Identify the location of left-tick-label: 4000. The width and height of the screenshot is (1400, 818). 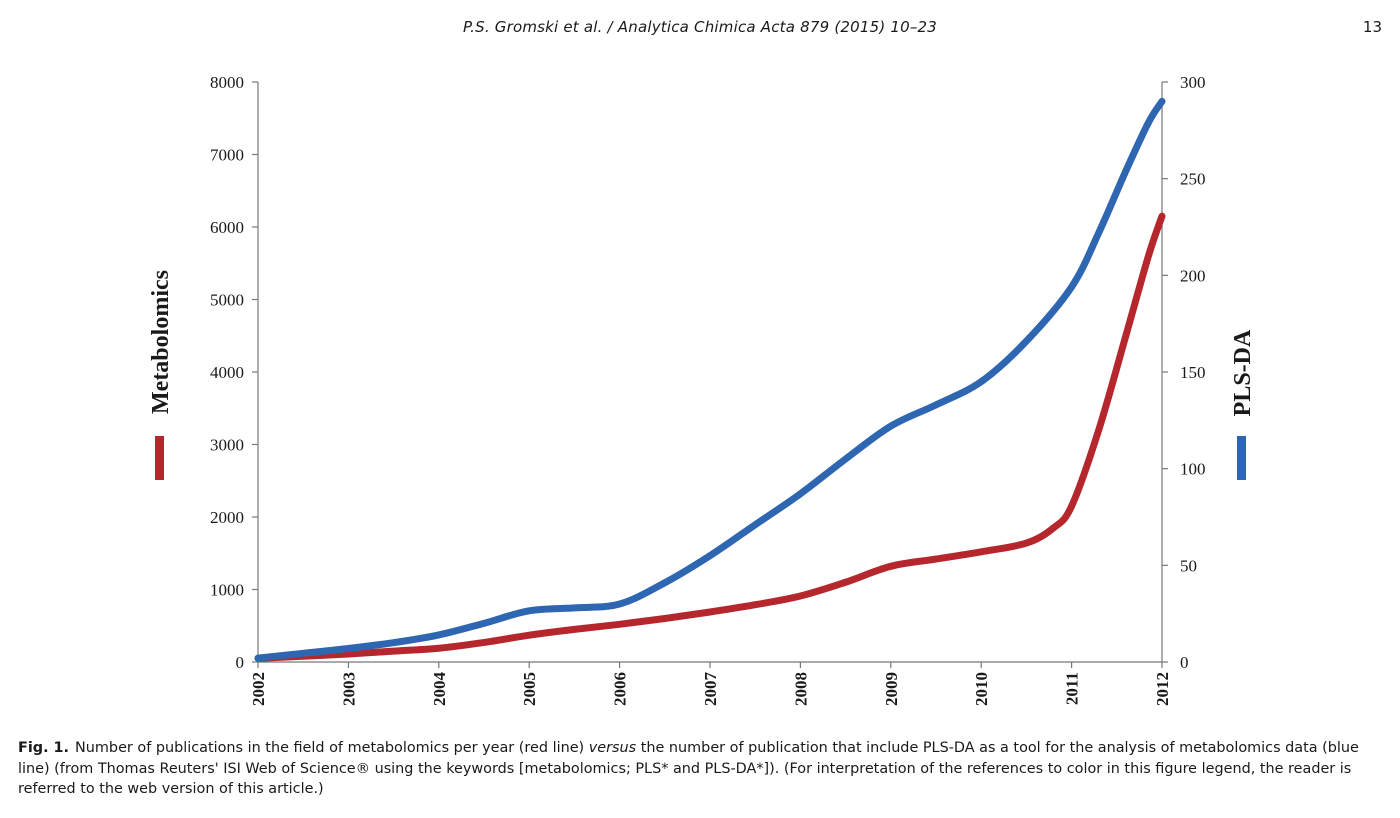
(227, 372).